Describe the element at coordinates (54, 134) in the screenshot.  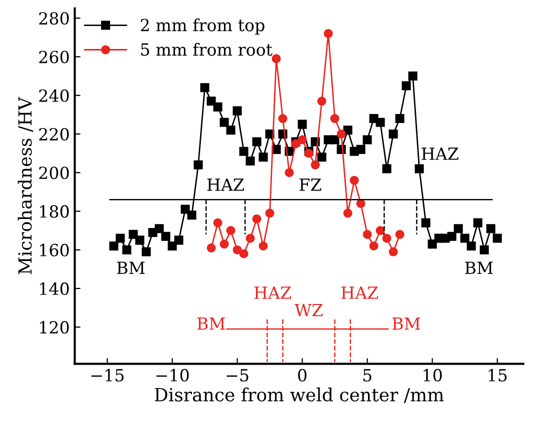
I see `y-tick-label: 220` at that location.